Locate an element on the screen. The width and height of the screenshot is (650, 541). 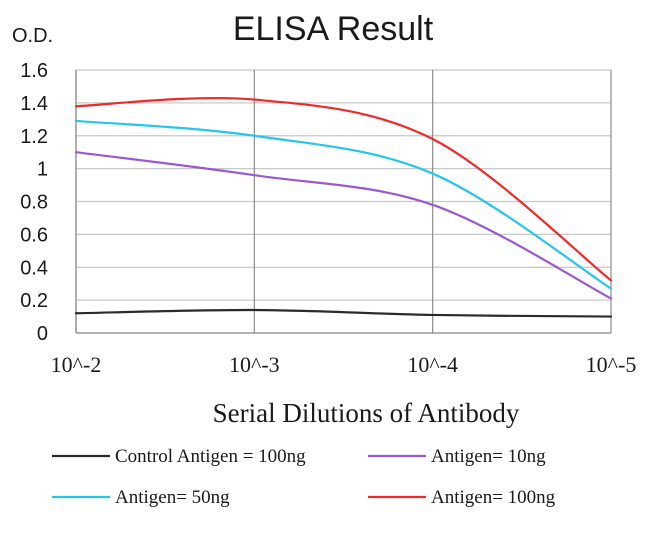
legend-label: Control Antigen = 100ng is located at coordinates (210, 456).